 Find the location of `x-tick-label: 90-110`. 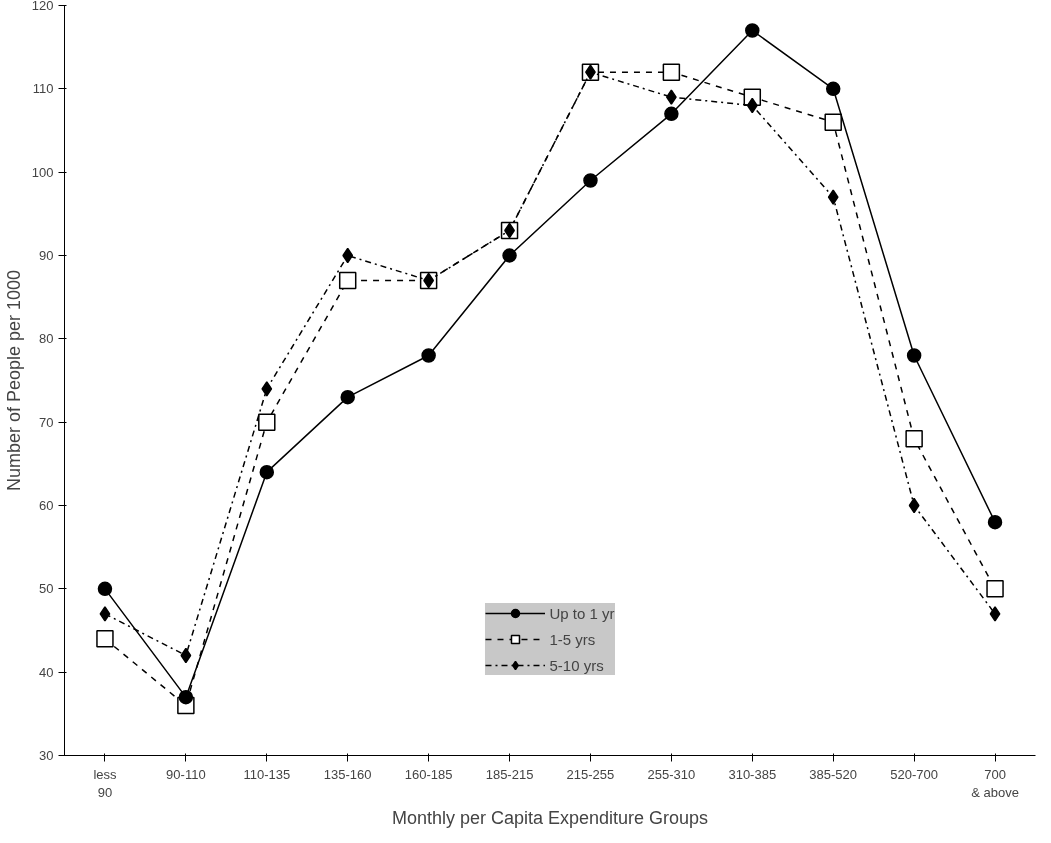

x-tick-label: 90-110 is located at coordinates (186, 774).